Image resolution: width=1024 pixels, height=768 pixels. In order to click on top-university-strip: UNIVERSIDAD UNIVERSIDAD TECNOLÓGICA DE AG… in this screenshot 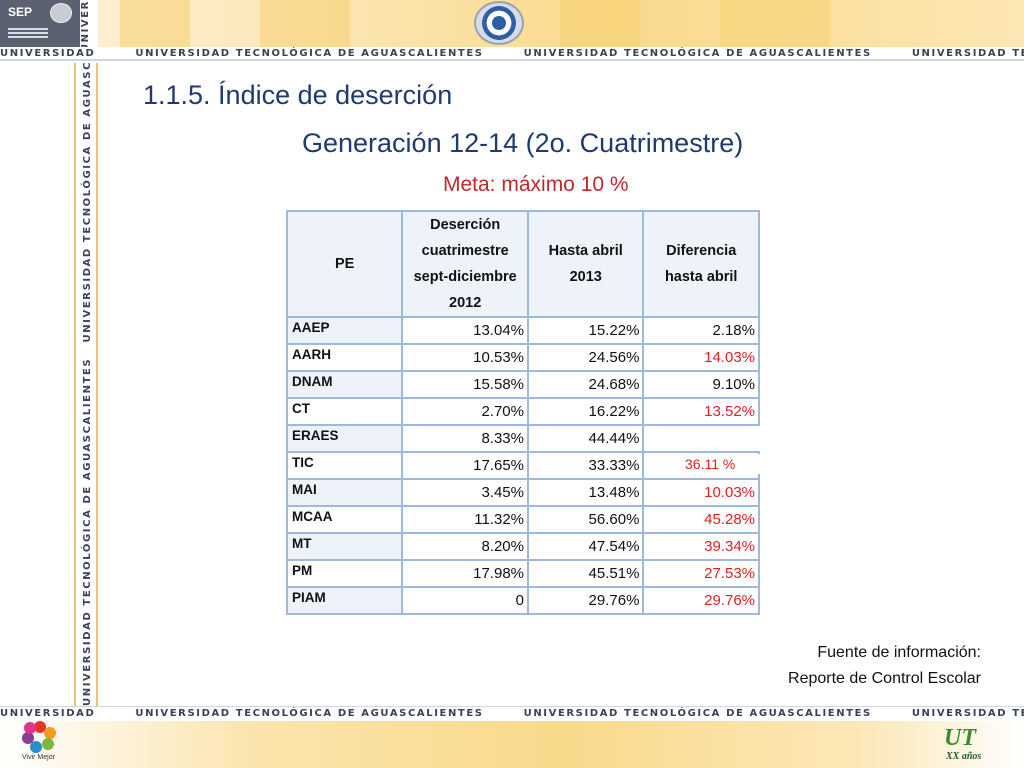, I will do `click(512, 54)`.